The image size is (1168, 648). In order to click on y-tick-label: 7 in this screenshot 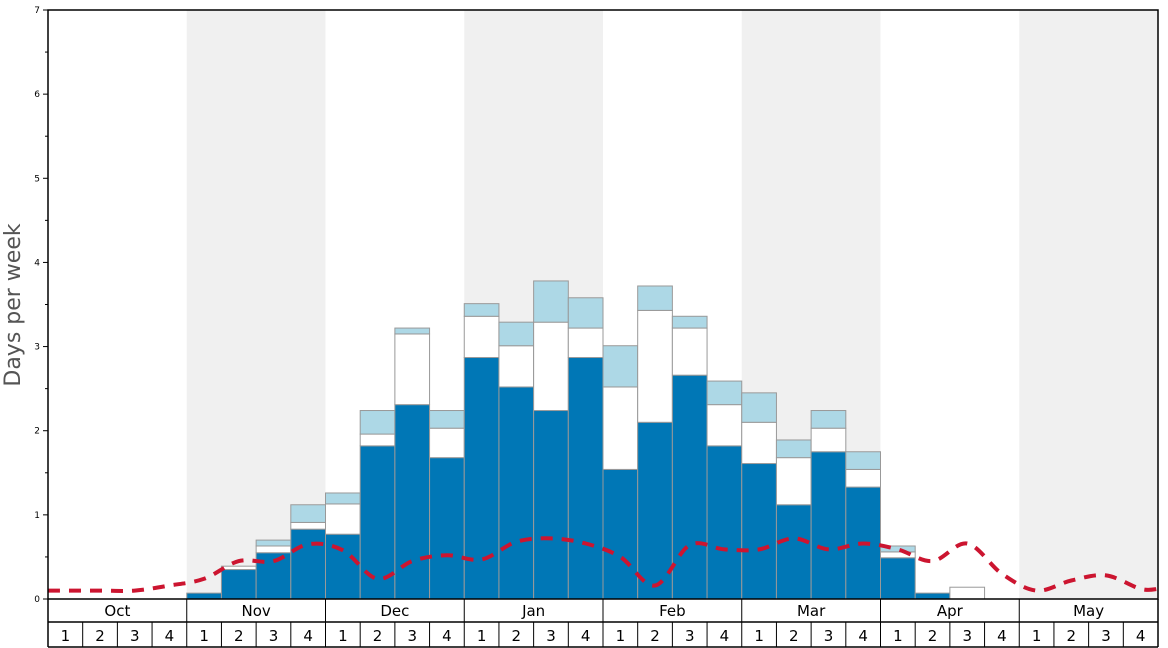, I will do `click(37, 11)`.